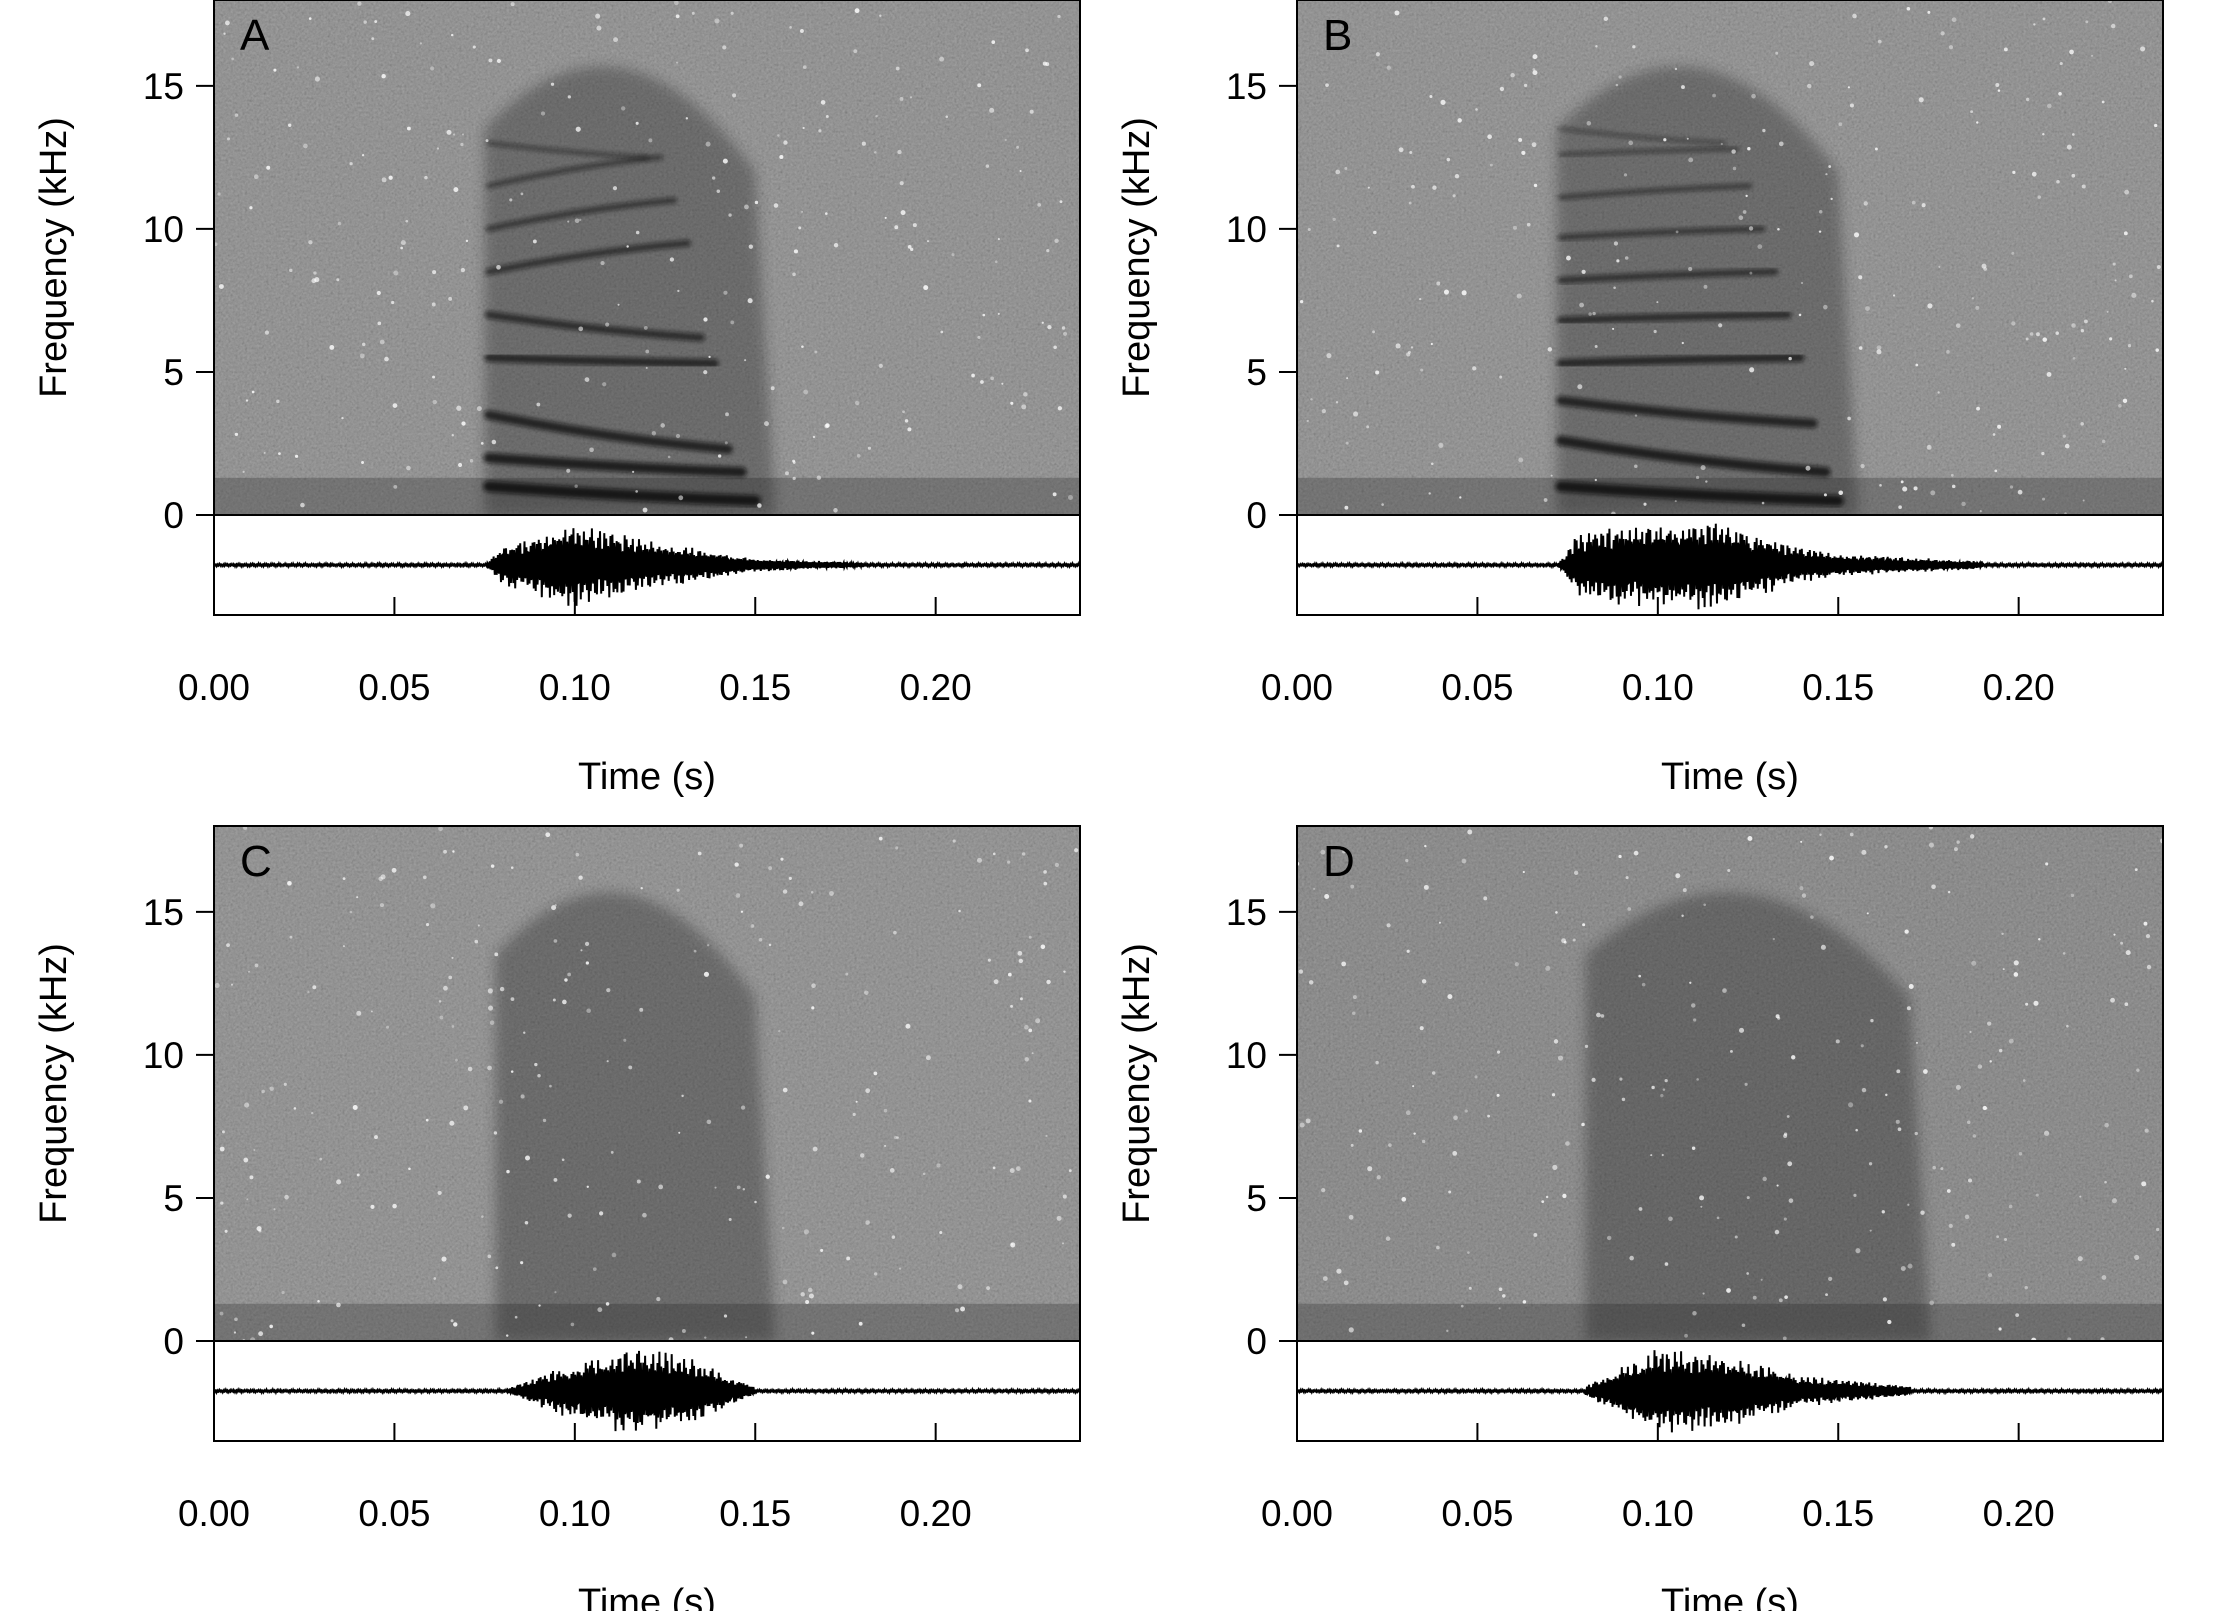 The image size is (2231, 1611). What do you see at coordinates (1337, 35) in the screenshot?
I see `panel-label: B` at bounding box center [1337, 35].